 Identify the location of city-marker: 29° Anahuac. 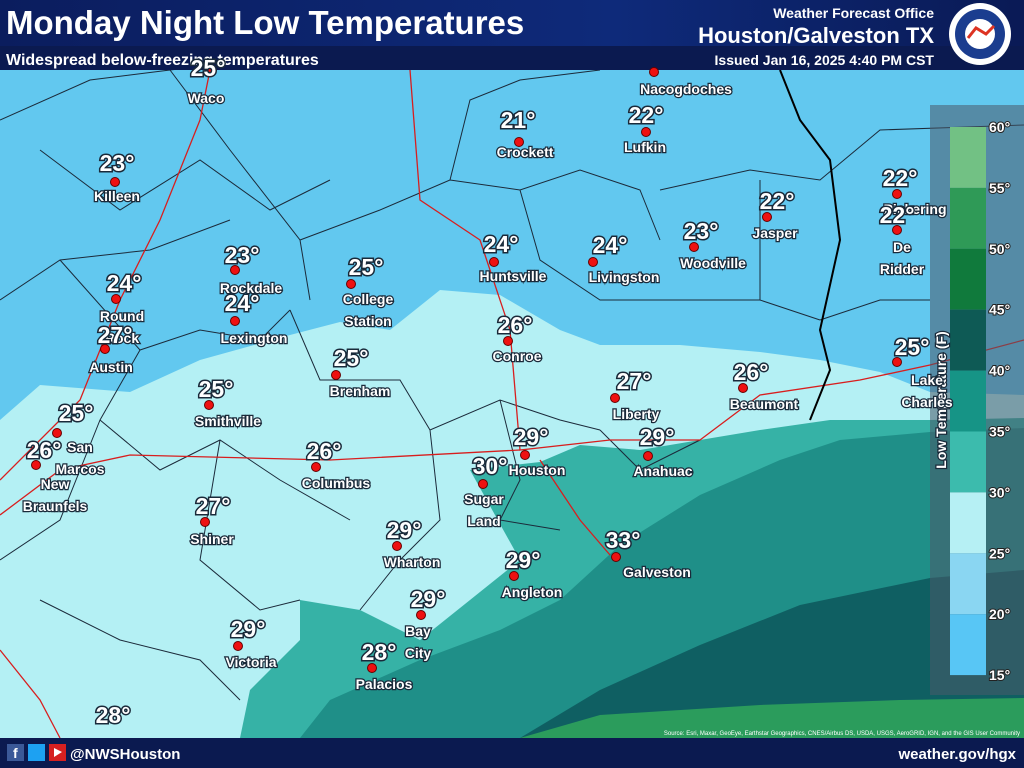
(663, 452).